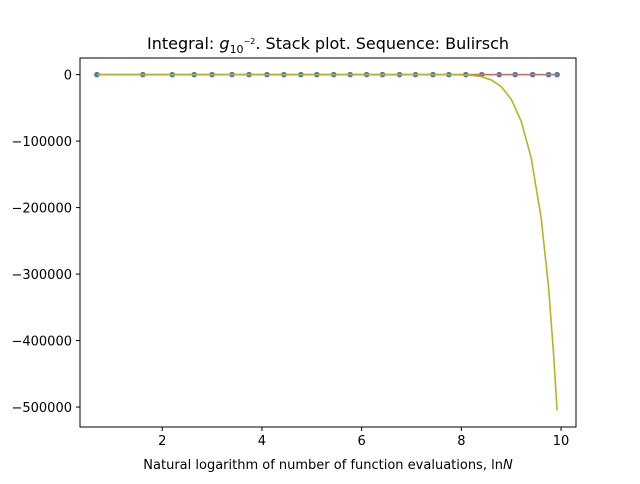  I want to click on x-tick-label: 10, so click(561, 441).